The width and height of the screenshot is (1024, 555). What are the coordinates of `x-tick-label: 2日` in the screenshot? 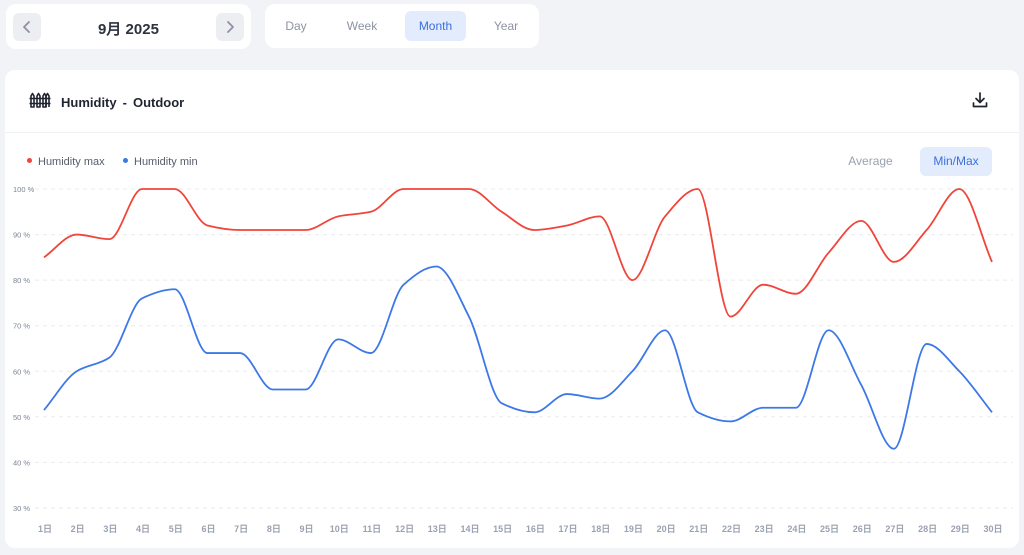 It's located at (78, 529).